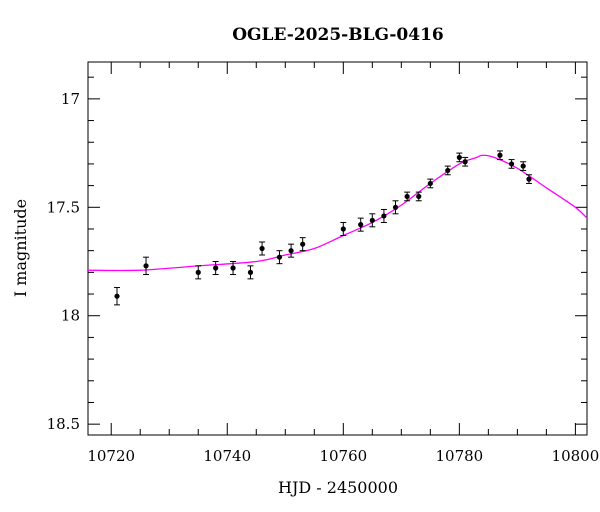  What do you see at coordinates (343, 456) in the screenshot?
I see `x-tick-label: 10760` at bounding box center [343, 456].